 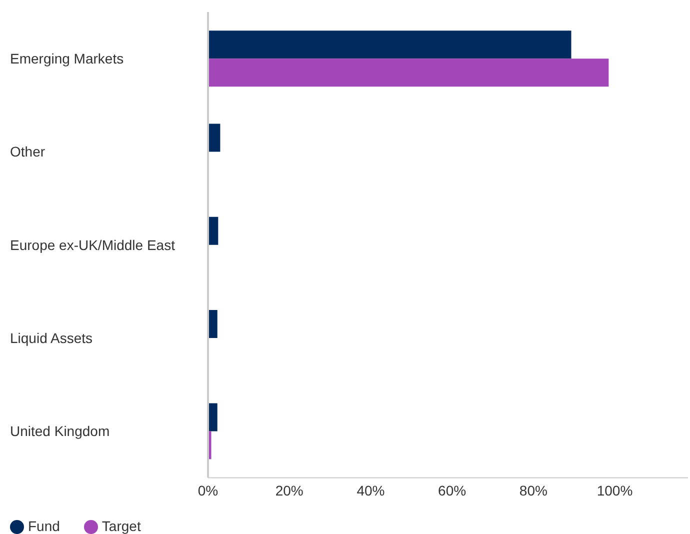 I want to click on y-tick-label: Liquid Assets, so click(x=51, y=338).